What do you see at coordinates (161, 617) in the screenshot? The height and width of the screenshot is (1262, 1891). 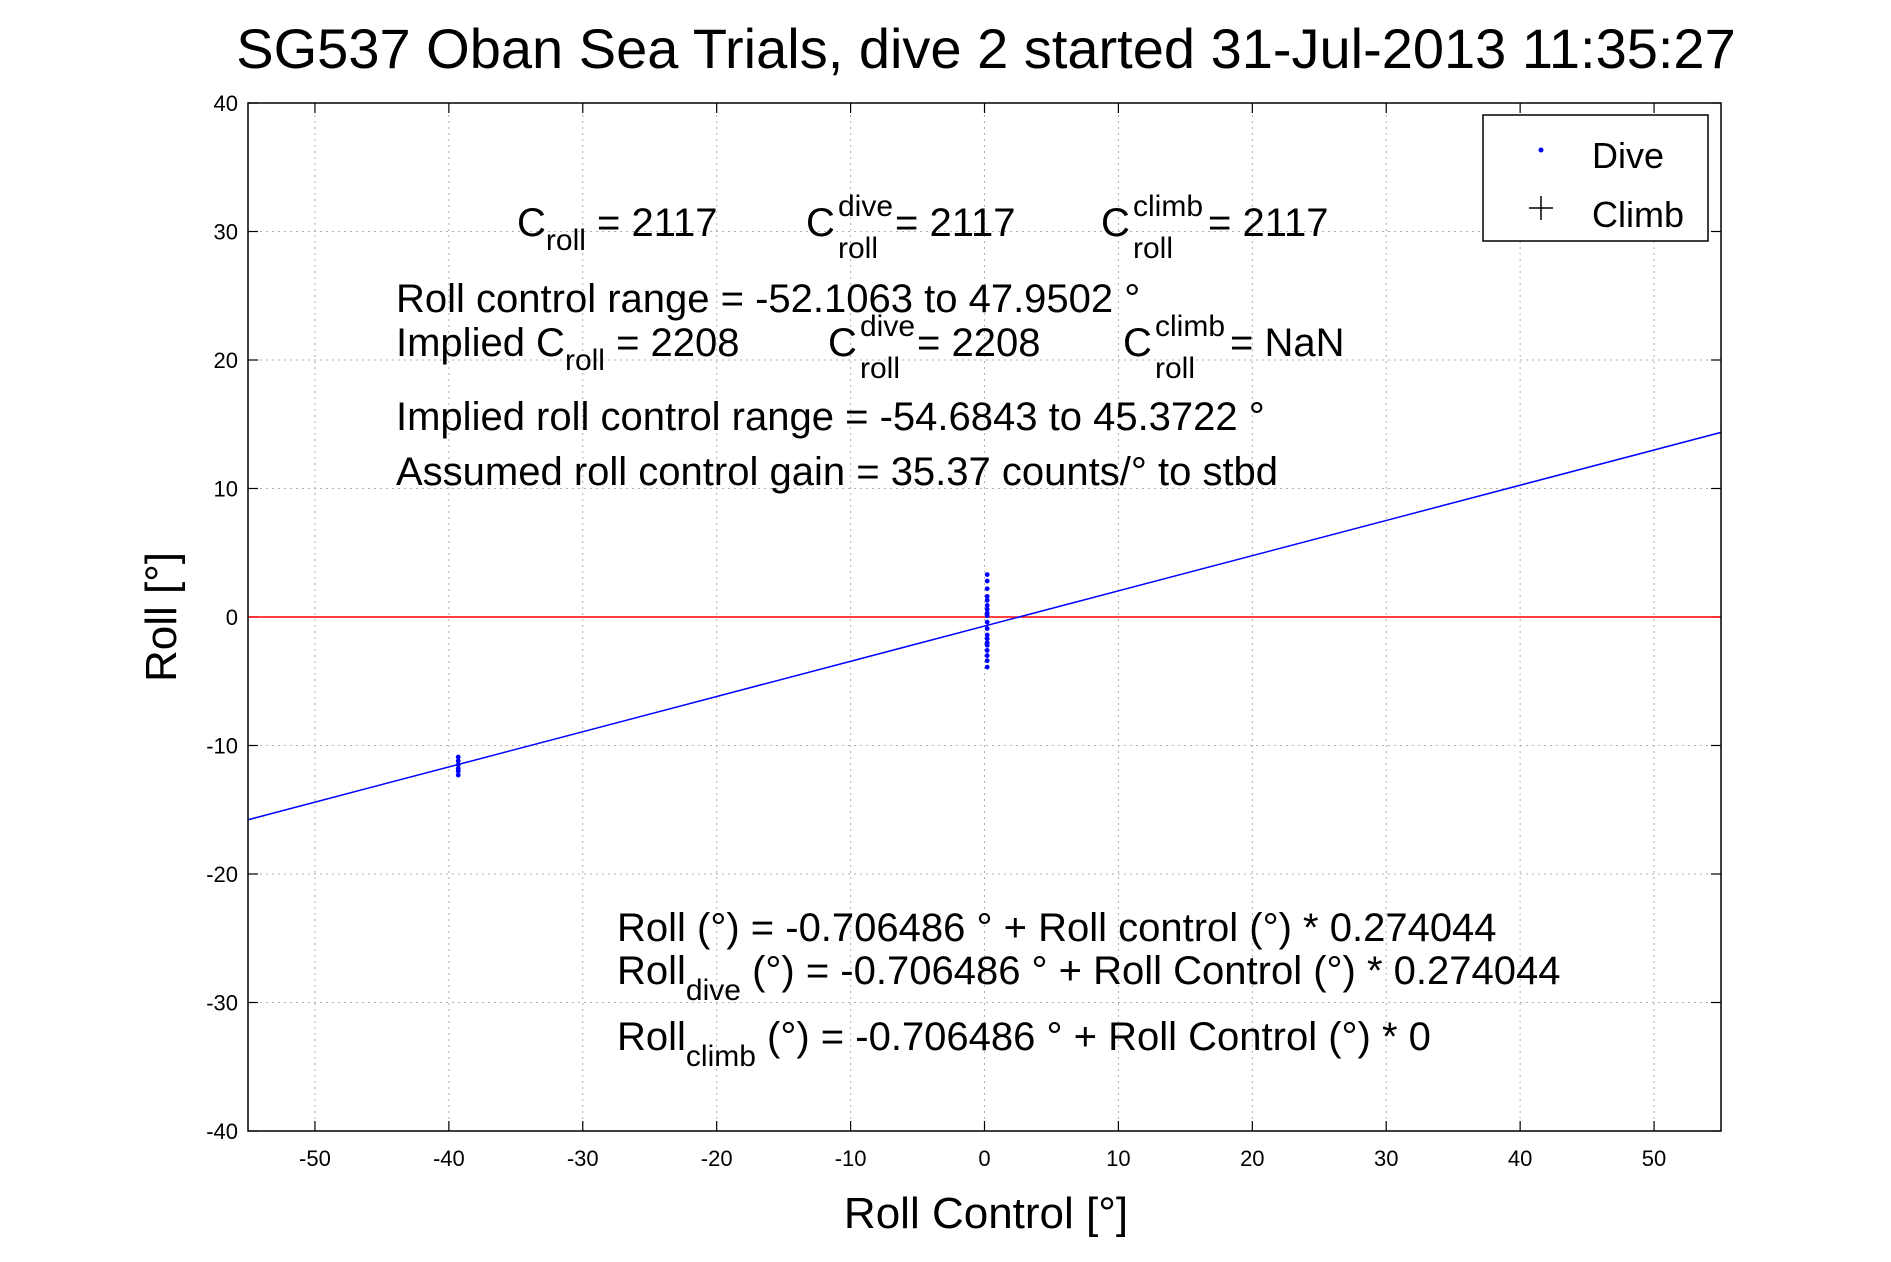 I see `y-axis-label: Roll [°]` at bounding box center [161, 617].